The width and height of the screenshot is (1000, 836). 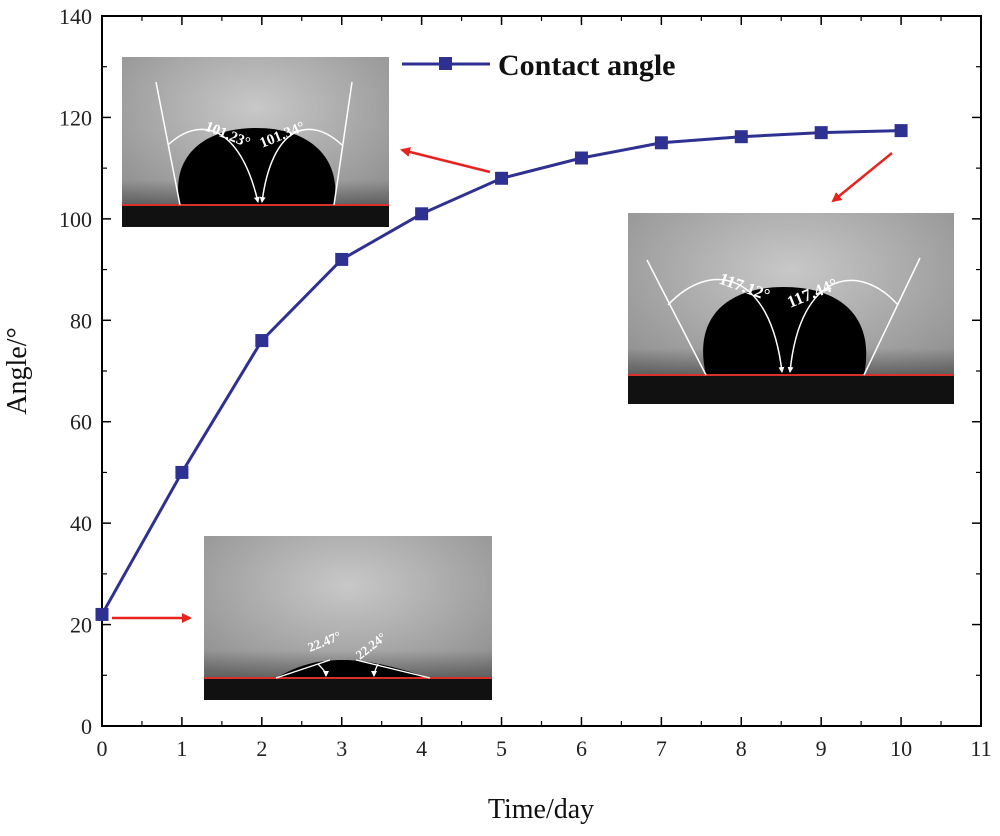 What do you see at coordinates (541, 809) in the screenshot?
I see `x-axis-title: Time/day` at bounding box center [541, 809].